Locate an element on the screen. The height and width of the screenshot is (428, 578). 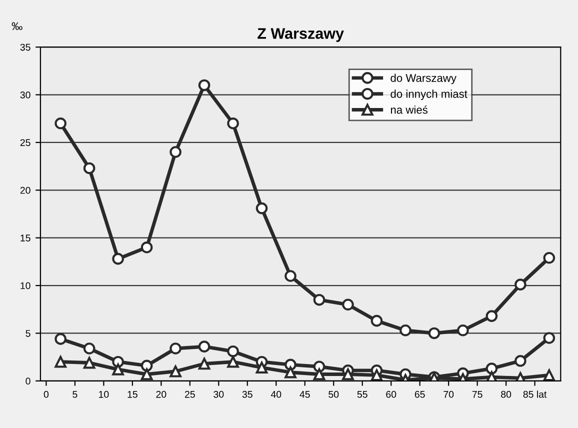
legend-label: na wieś is located at coordinates (409, 109).